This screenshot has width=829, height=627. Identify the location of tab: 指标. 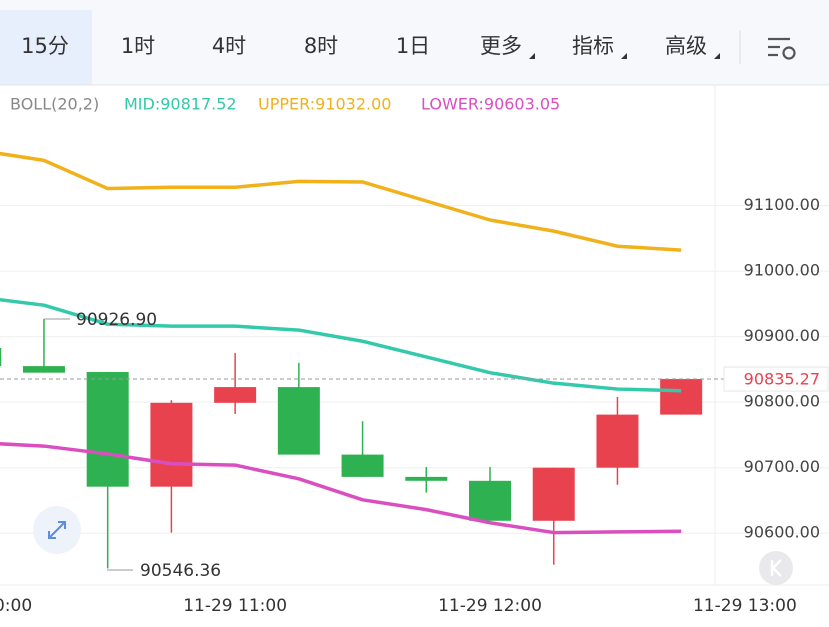
(593, 46).